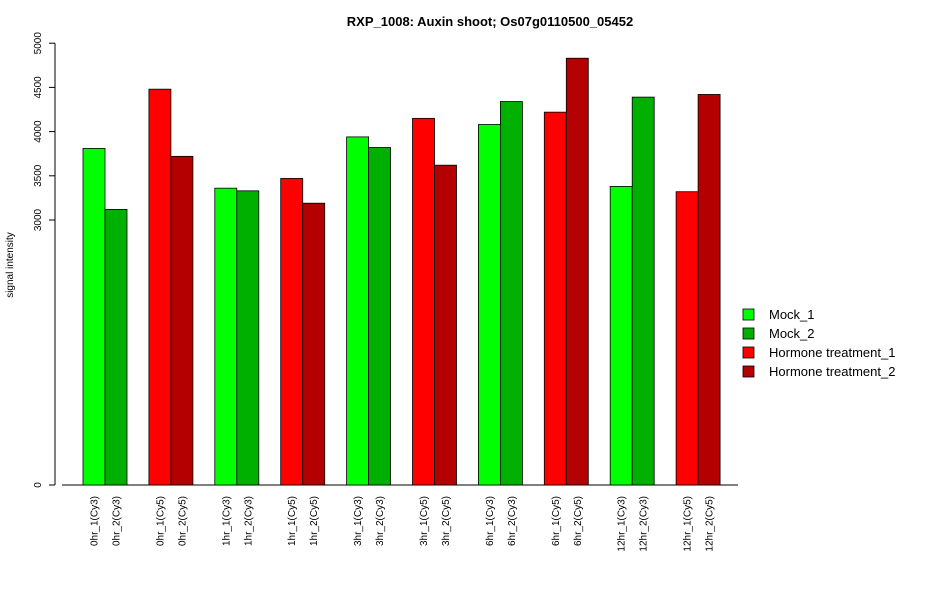 This screenshot has height=600, width=950. I want to click on x-tick-label: 3hr_2(Cy5), so click(446, 521).